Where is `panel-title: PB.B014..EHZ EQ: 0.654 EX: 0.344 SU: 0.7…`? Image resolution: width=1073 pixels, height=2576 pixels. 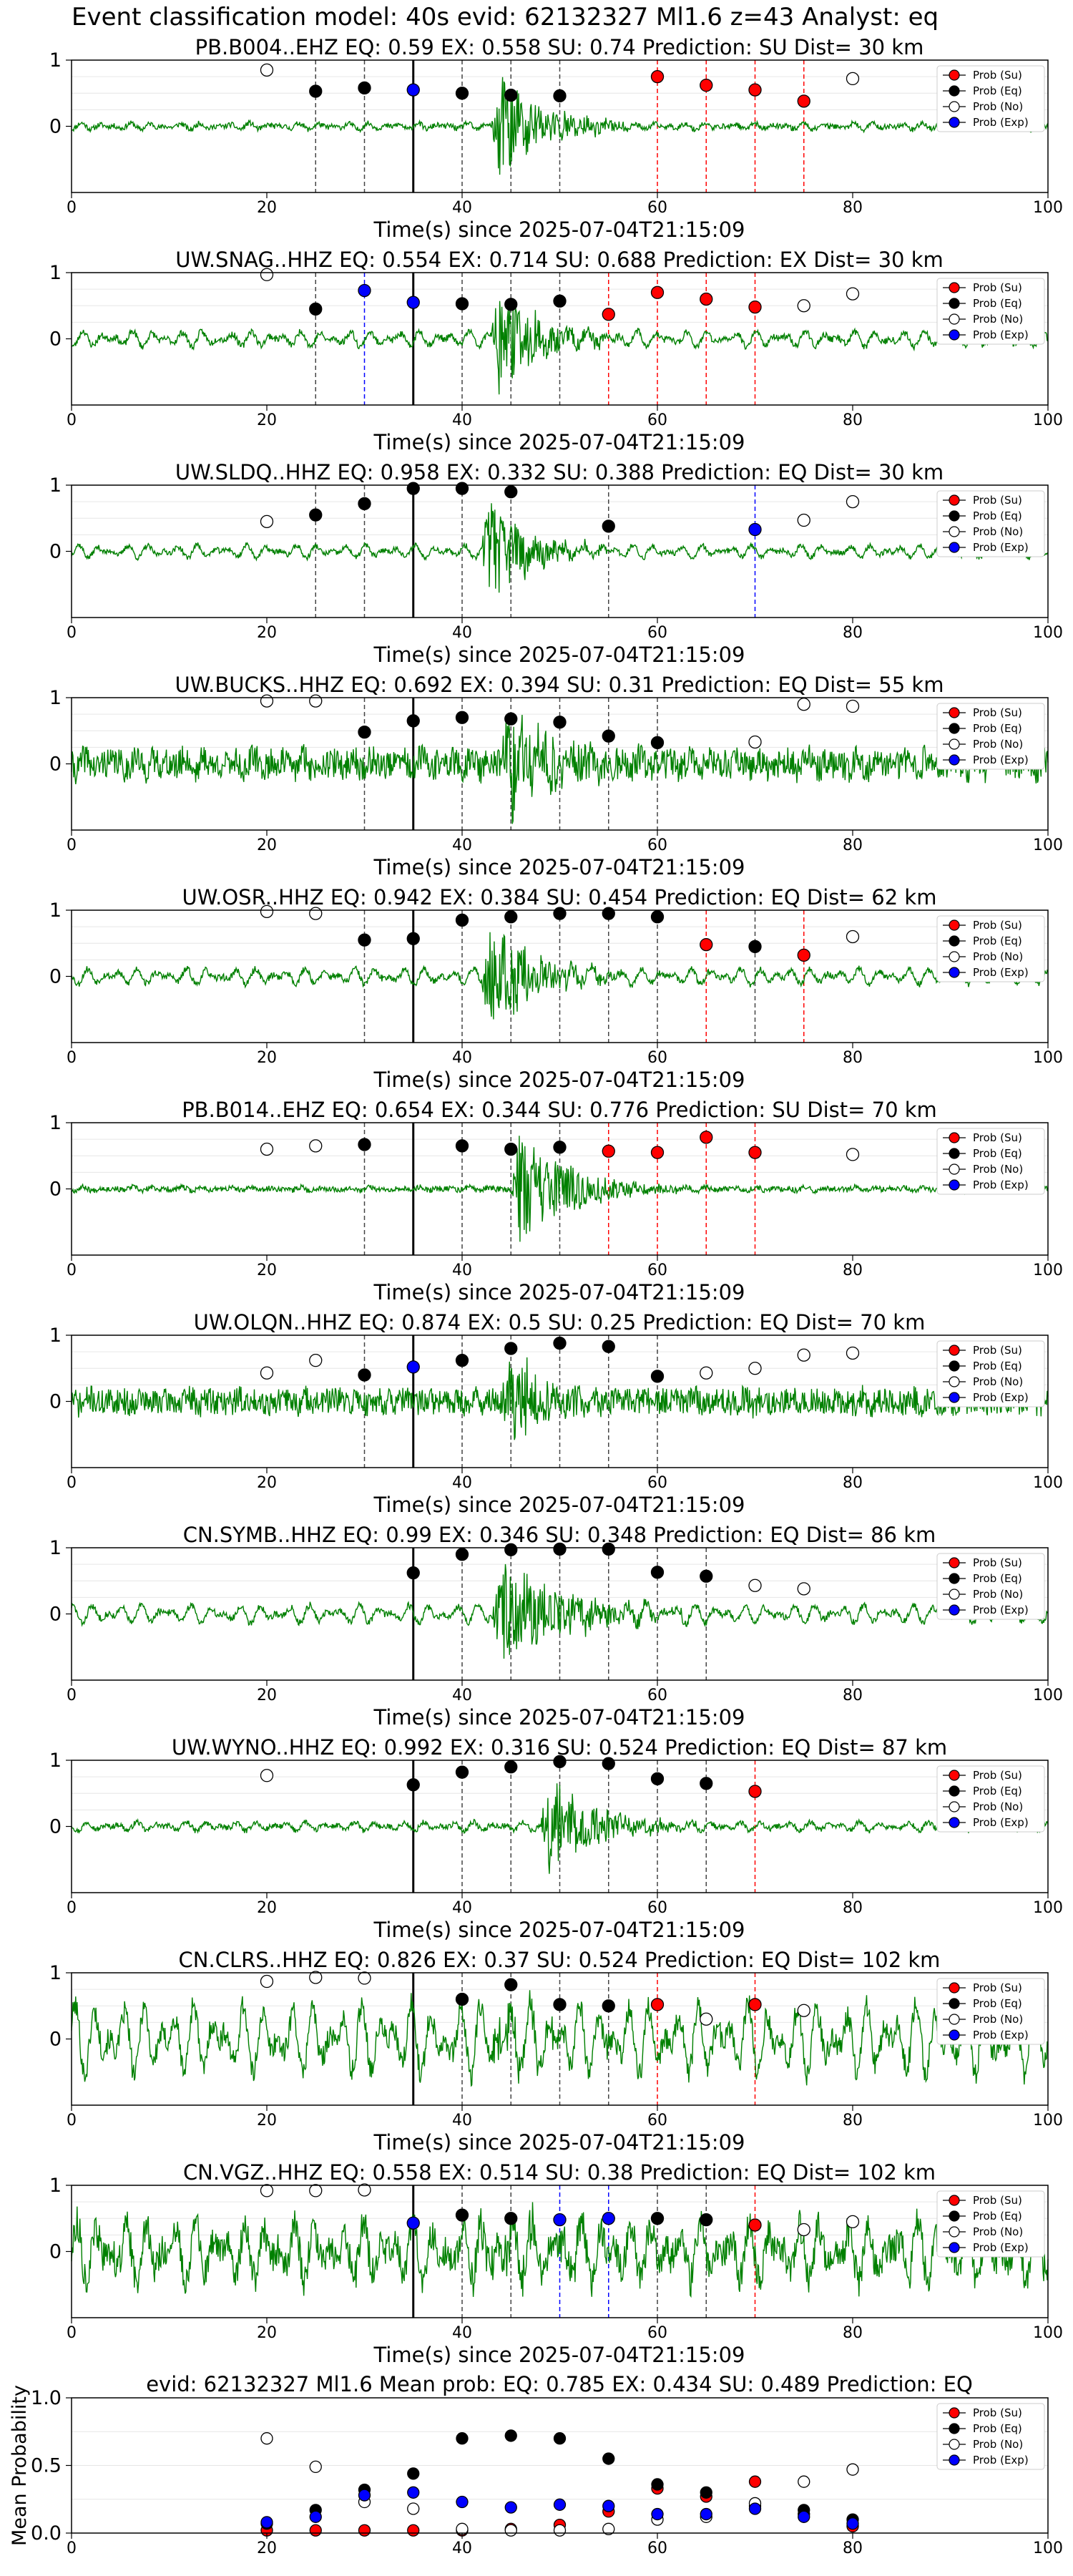 panel-title: PB.B014..EHZ EQ: 0.654 EX: 0.344 SU: 0.7… is located at coordinates (559, 1110).